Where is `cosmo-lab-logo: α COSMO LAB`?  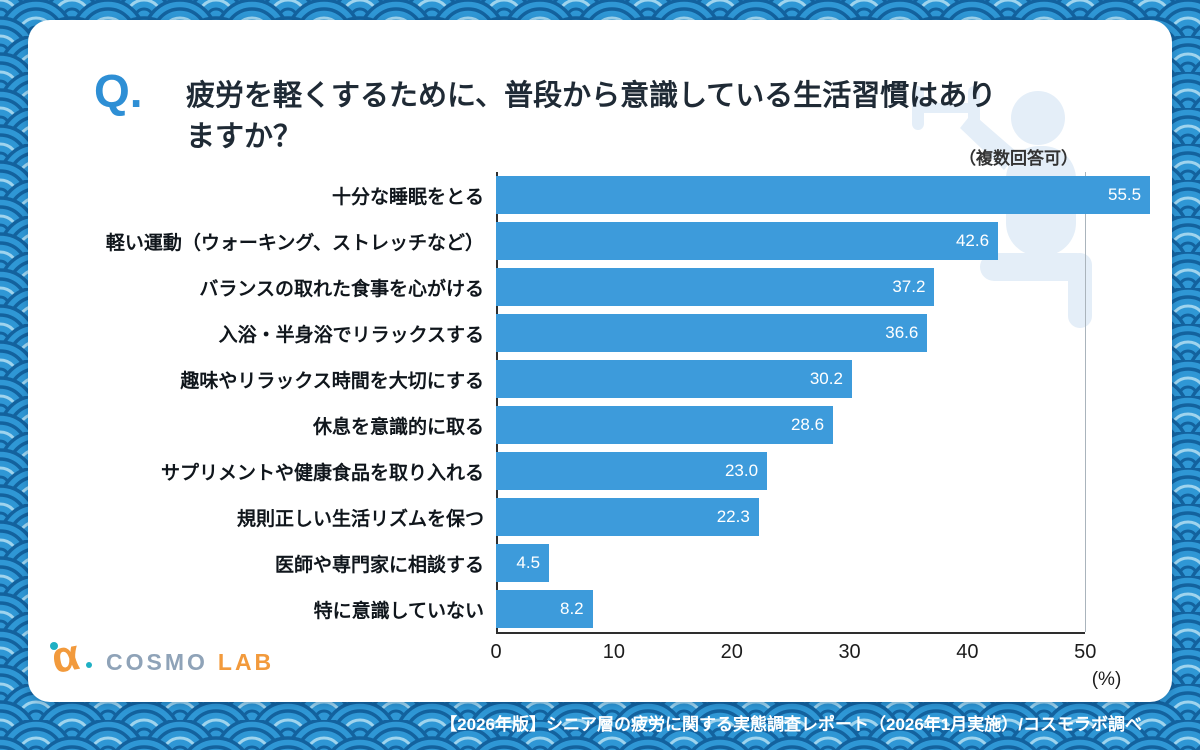 cosmo-lab-logo: α COSMO LAB is located at coordinates (161, 659).